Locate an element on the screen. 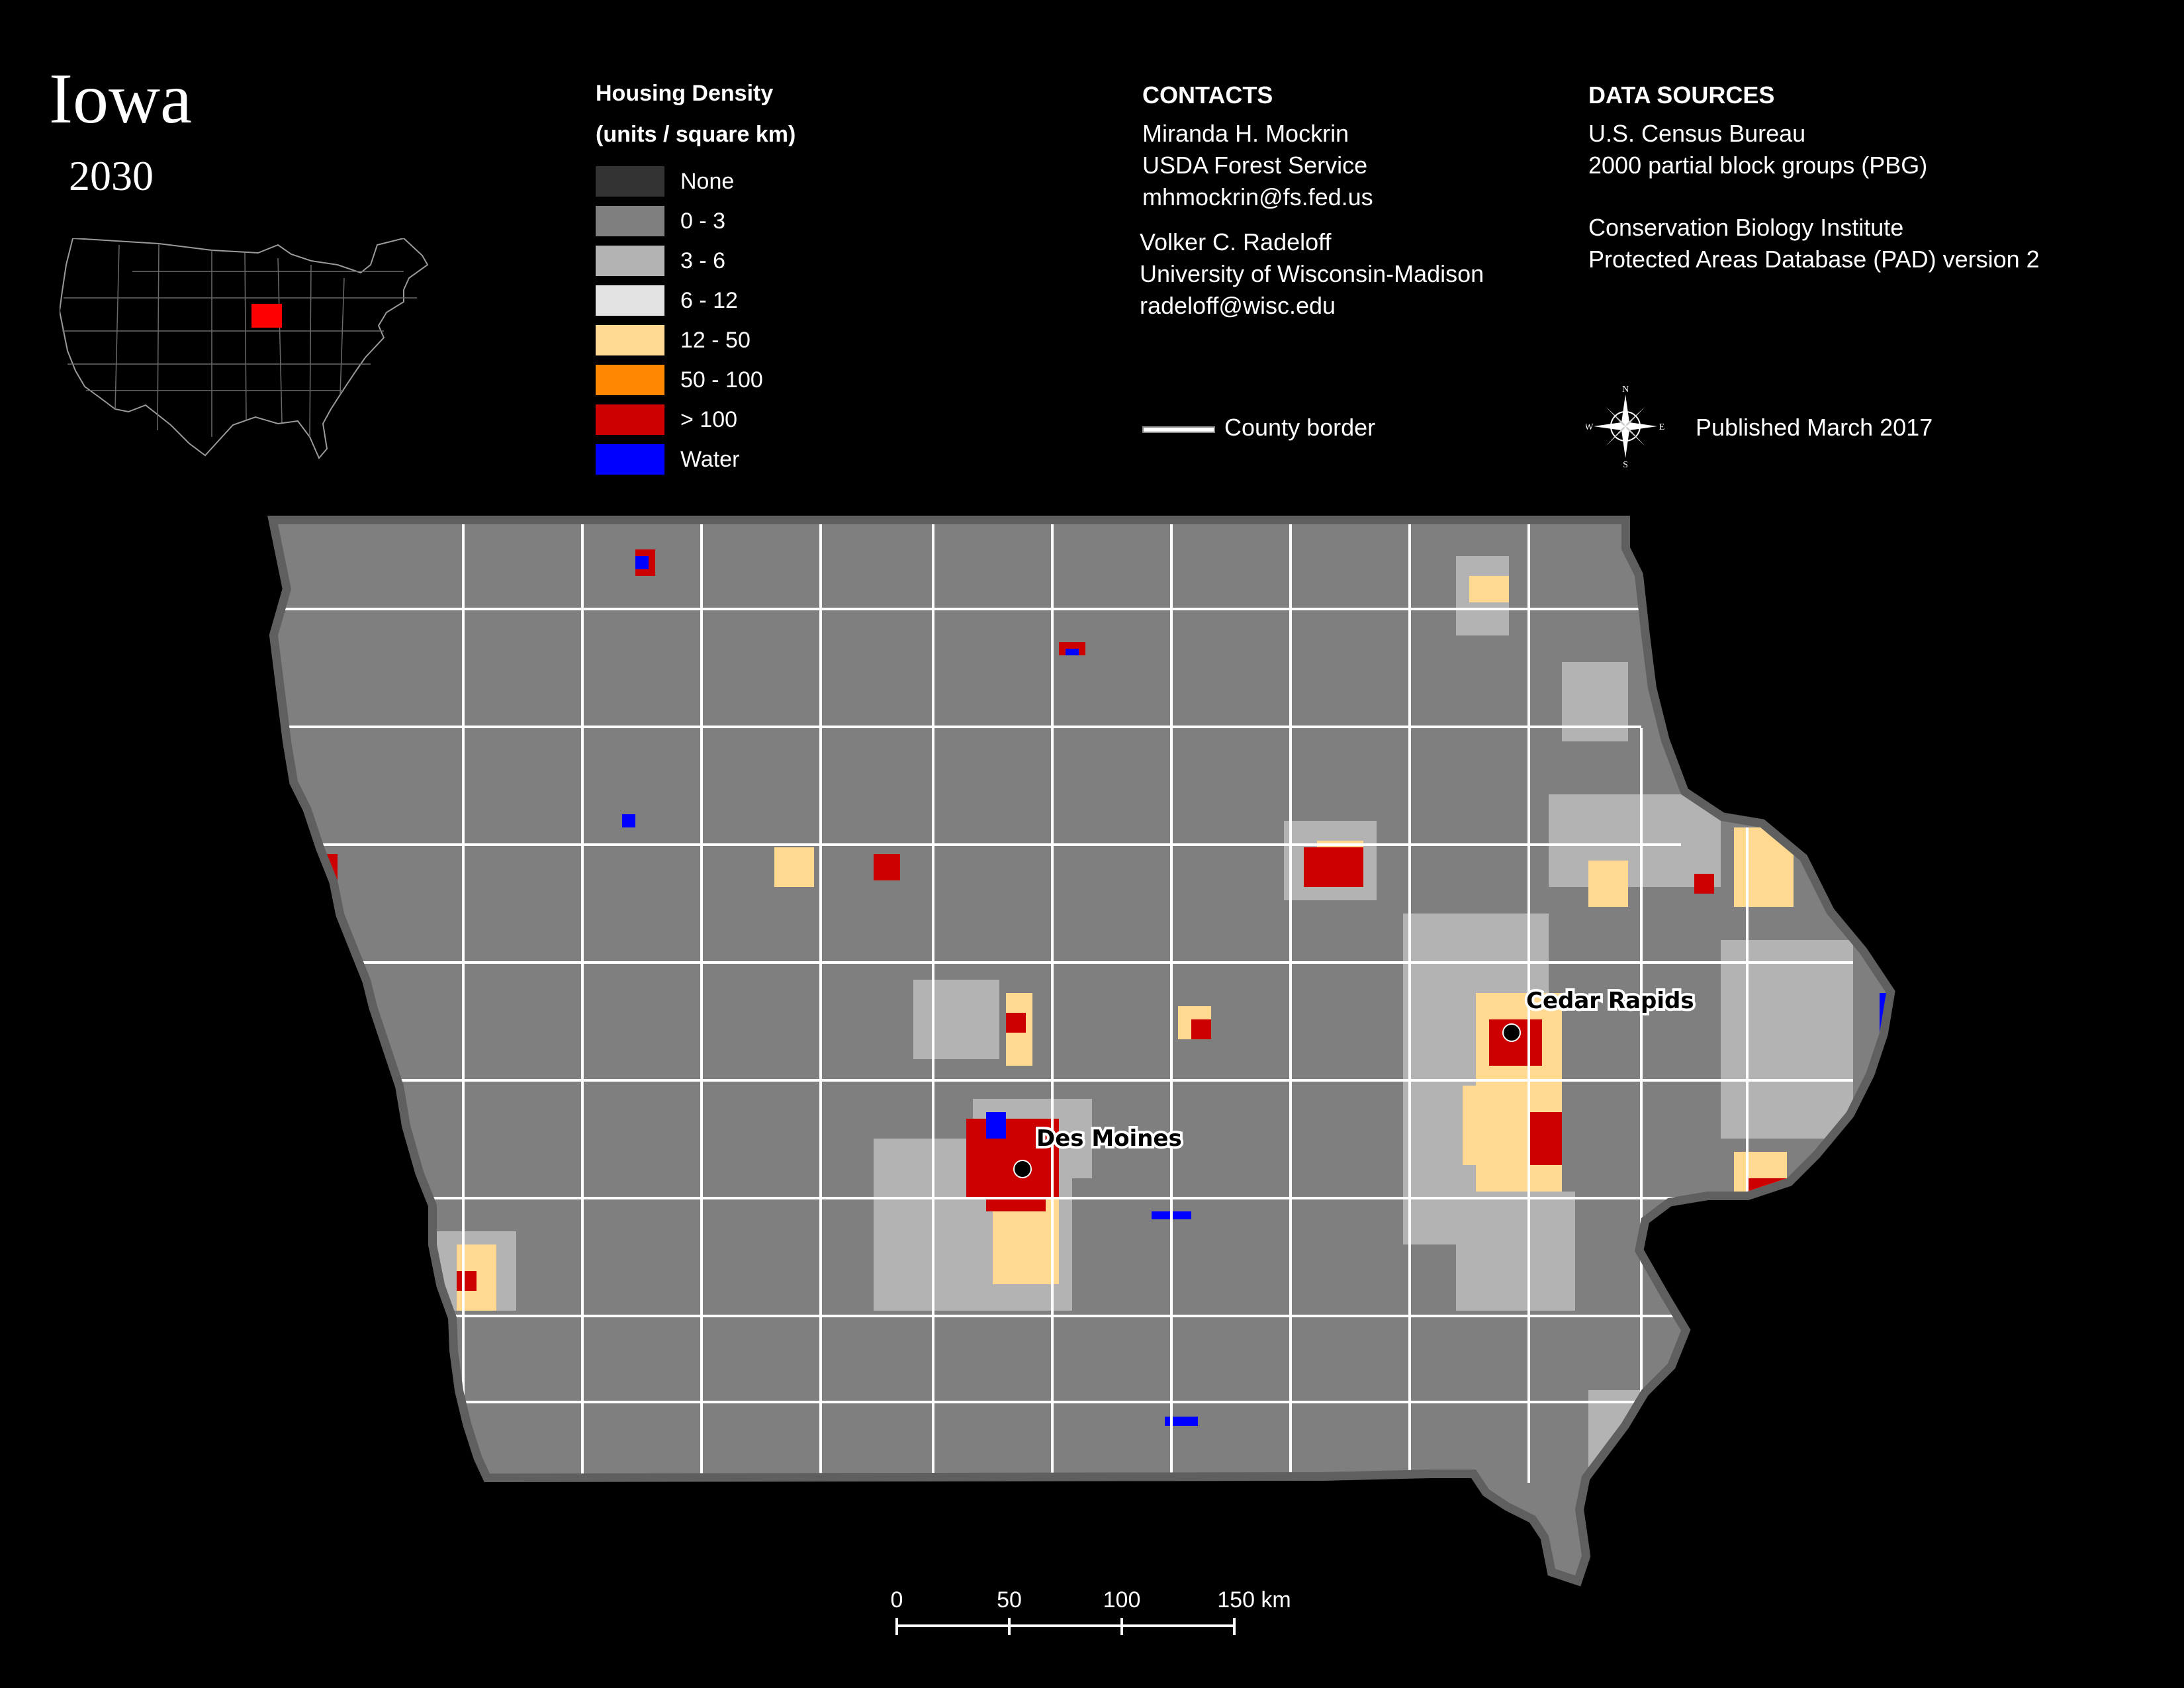 The height and width of the screenshot is (1688, 2184). scale-bar is located at coordinates (1065, 1626).